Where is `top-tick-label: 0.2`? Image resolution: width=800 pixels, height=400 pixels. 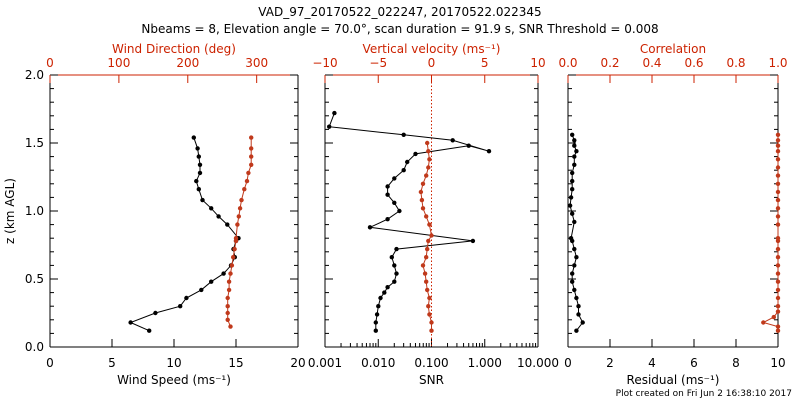 top-tick-label: 0.2 is located at coordinates (609, 63).